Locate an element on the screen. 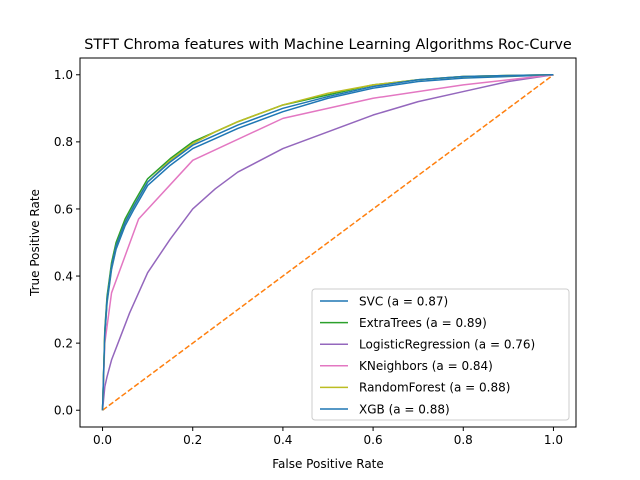  y-tick-label: 0.2 is located at coordinates (63, 343).